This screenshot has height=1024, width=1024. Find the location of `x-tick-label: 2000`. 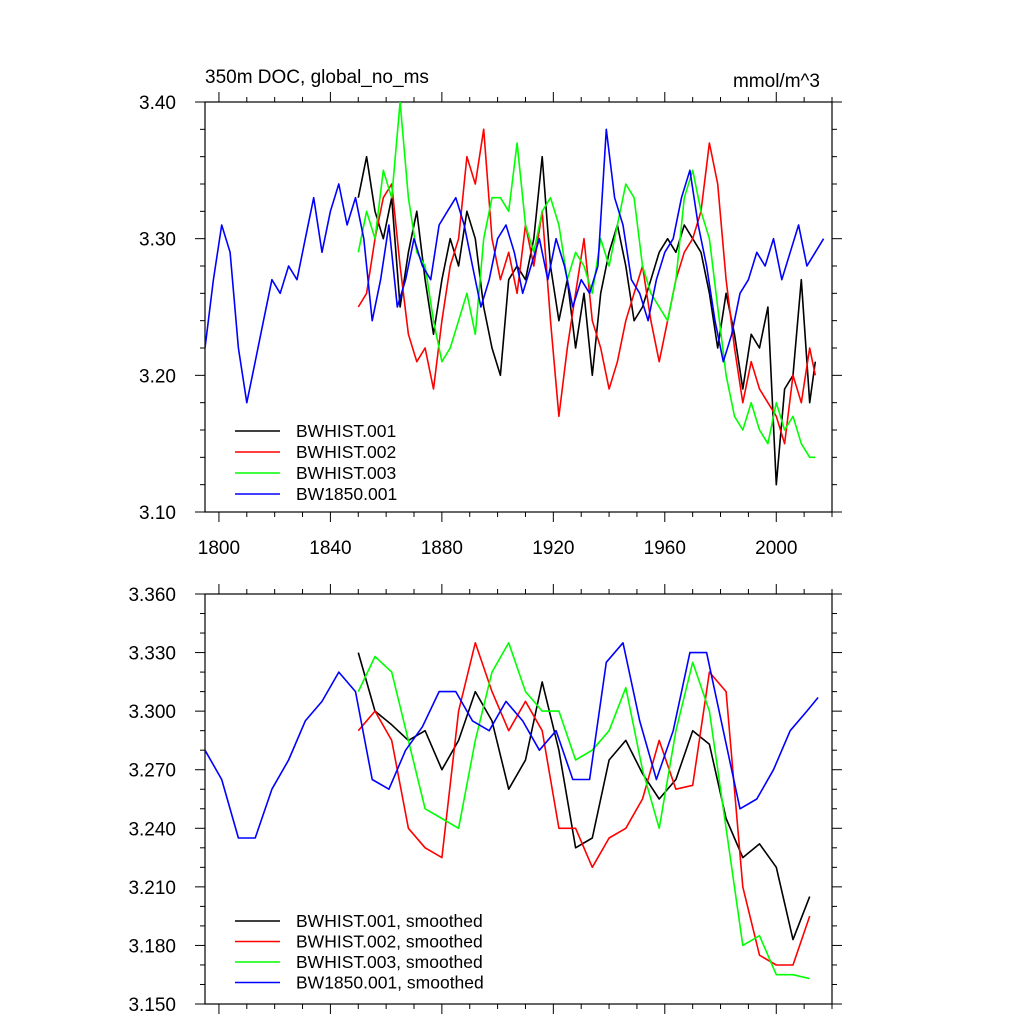

x-tick-label: 2000 is located at coordinates (776, 548).